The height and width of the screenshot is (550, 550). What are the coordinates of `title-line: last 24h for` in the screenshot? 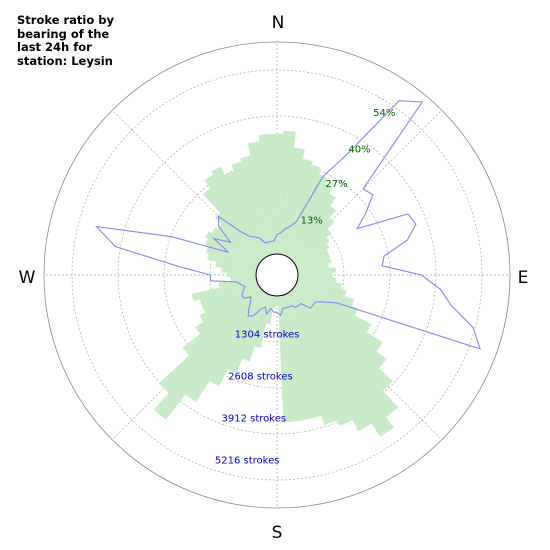 It's located at (54, 47).